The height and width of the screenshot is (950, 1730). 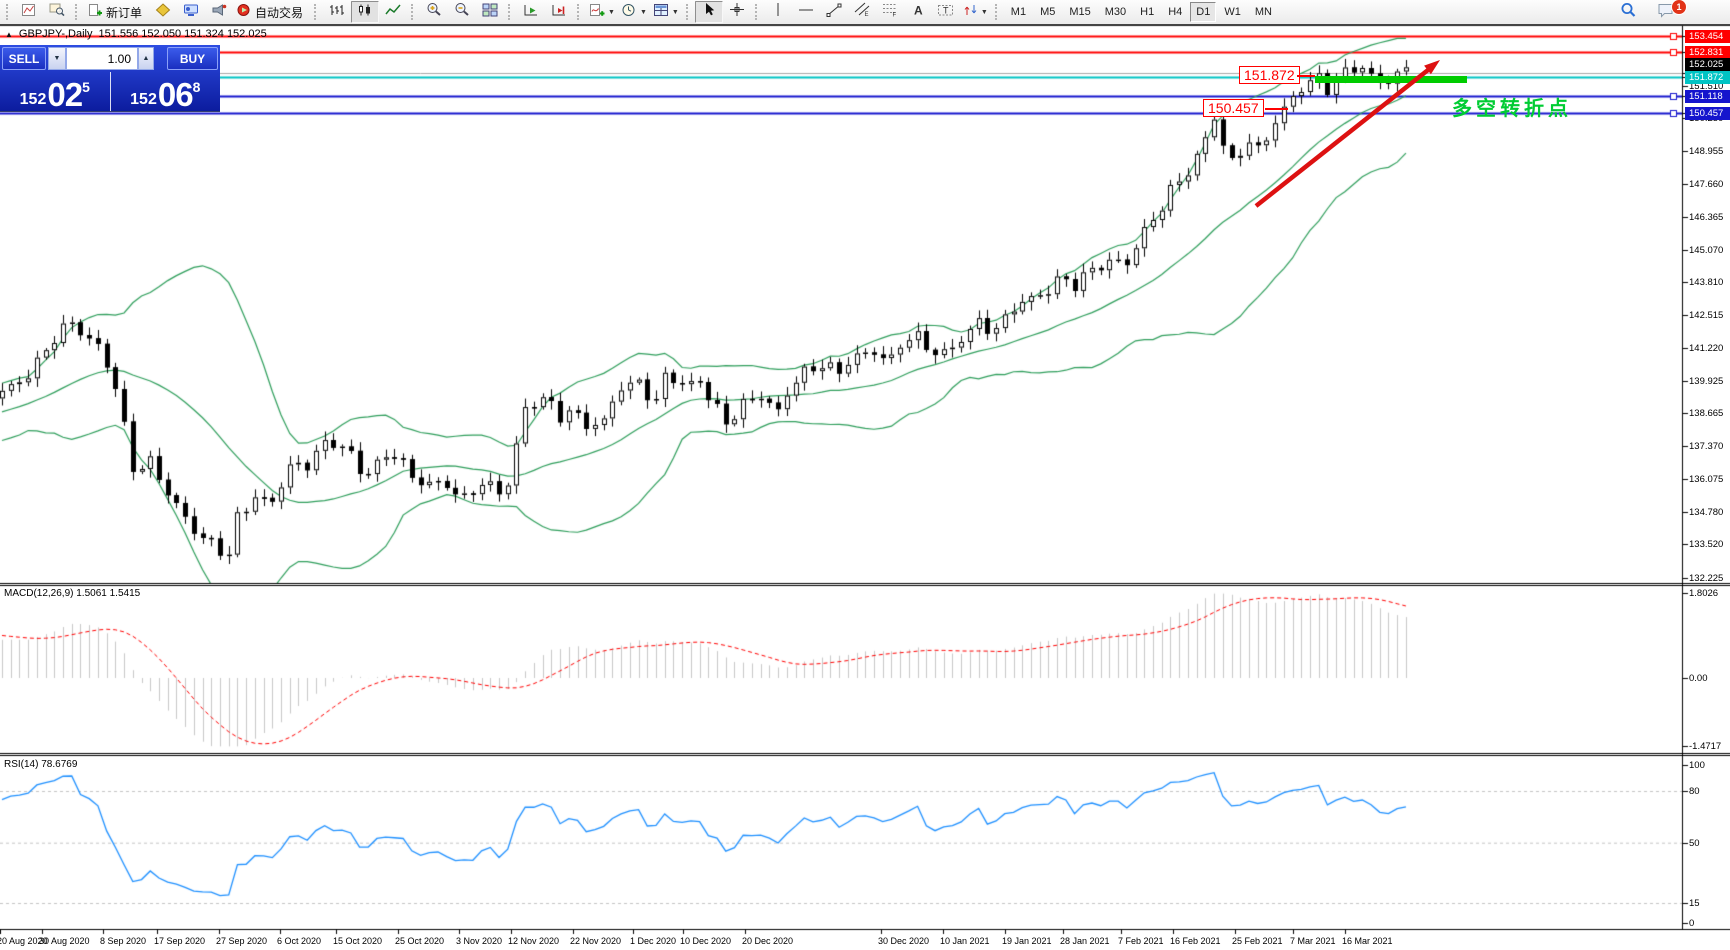 I want to click on trendline-button, so click(x=834, y=12).